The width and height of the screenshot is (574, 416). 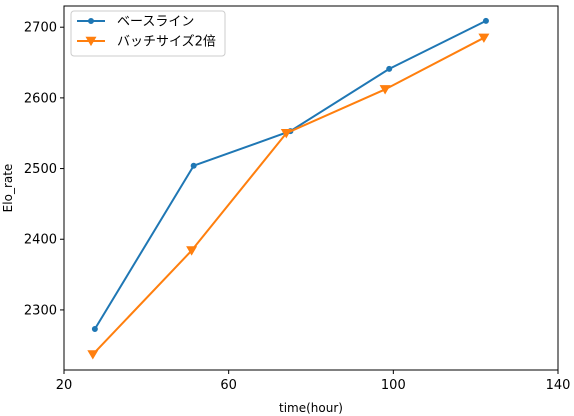 What do you see at coordinates (8, 188) in the screenshot?
I see `y-axis-title: Elo_rate` at bounding box center [8, 188].